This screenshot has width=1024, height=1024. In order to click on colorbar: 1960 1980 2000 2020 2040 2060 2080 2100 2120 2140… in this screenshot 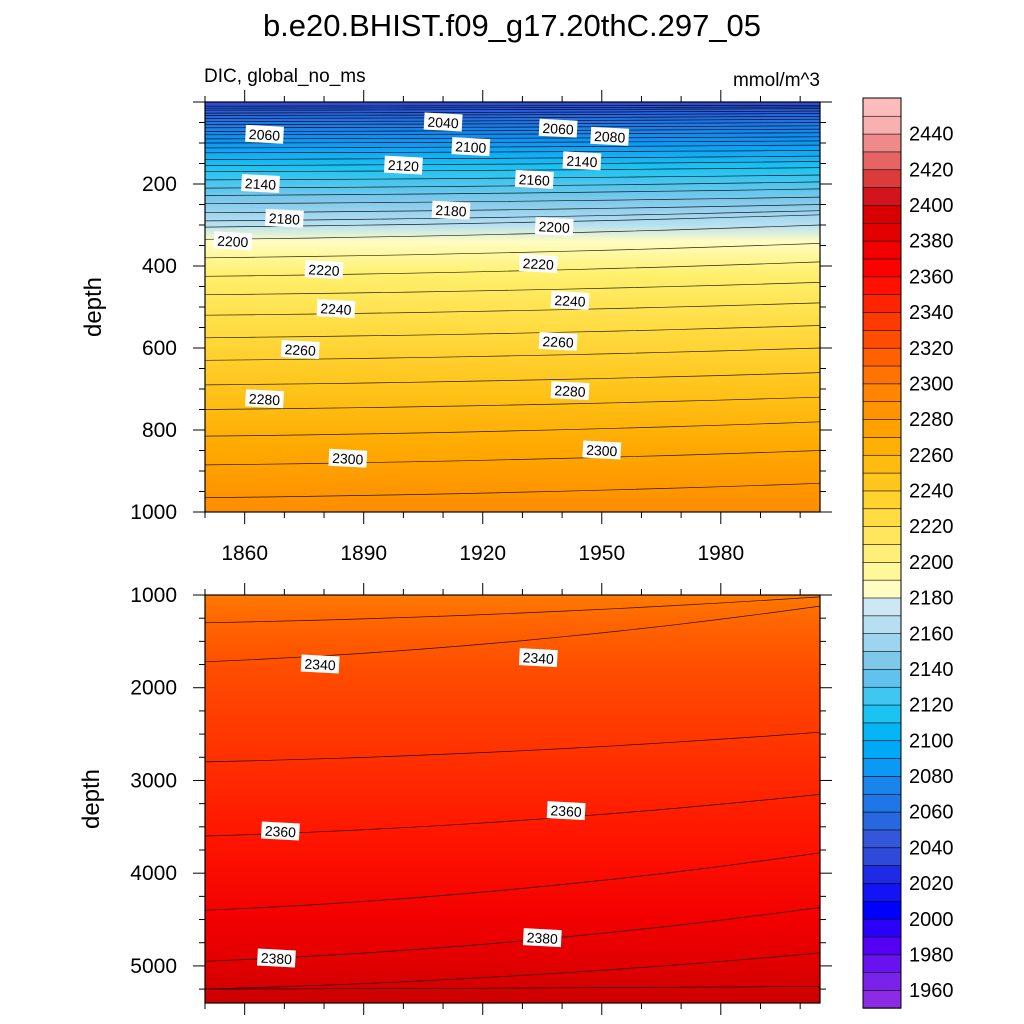, I will do `click(908, 553)`.